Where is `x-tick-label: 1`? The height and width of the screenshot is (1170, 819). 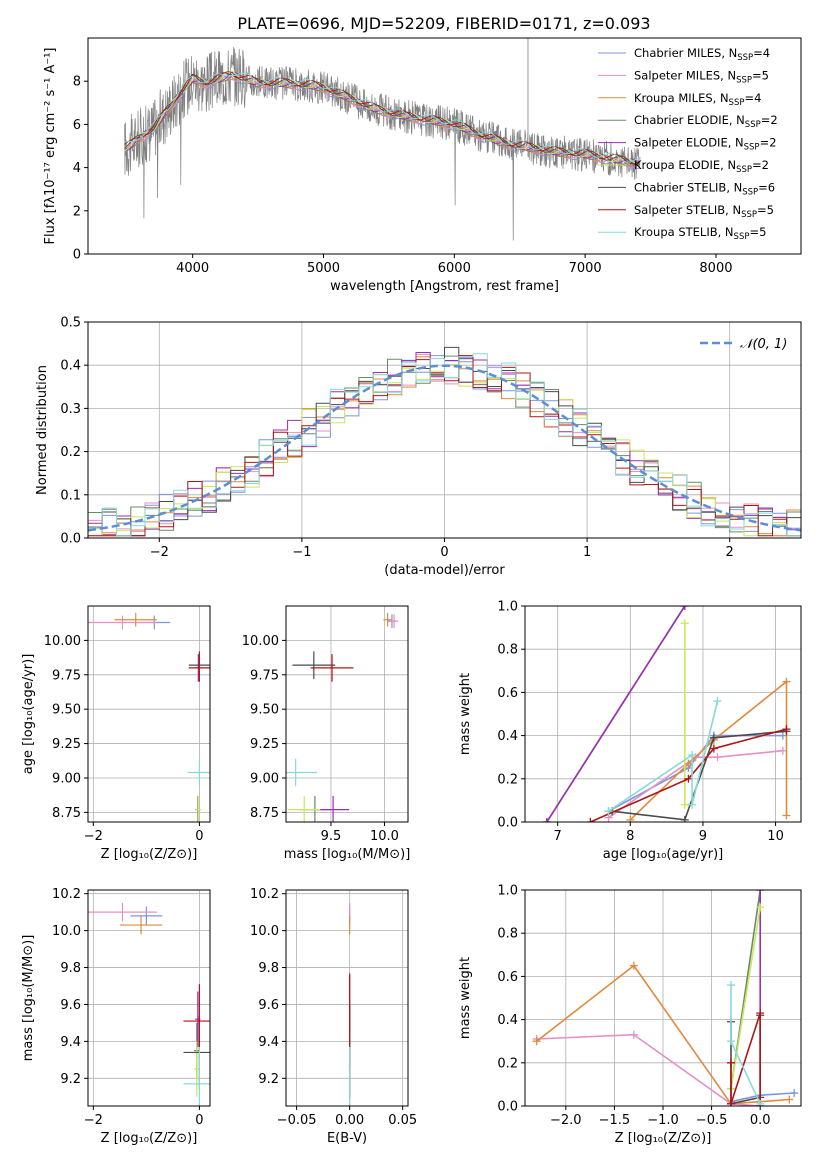
x-tick-label: 1 is located at coordinates (587, 552).